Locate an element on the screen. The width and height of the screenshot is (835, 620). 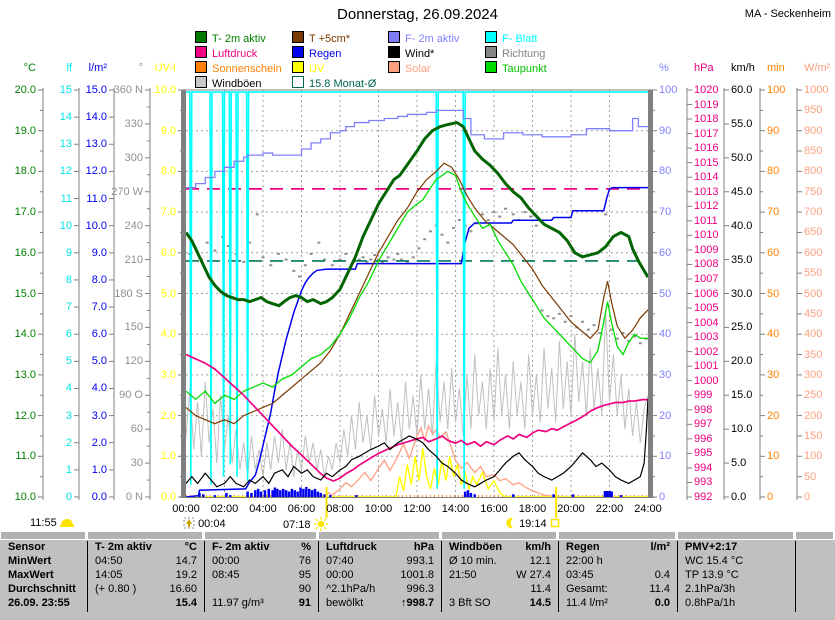
axis-tick-label: 500 is located at coordinates (813, 293).